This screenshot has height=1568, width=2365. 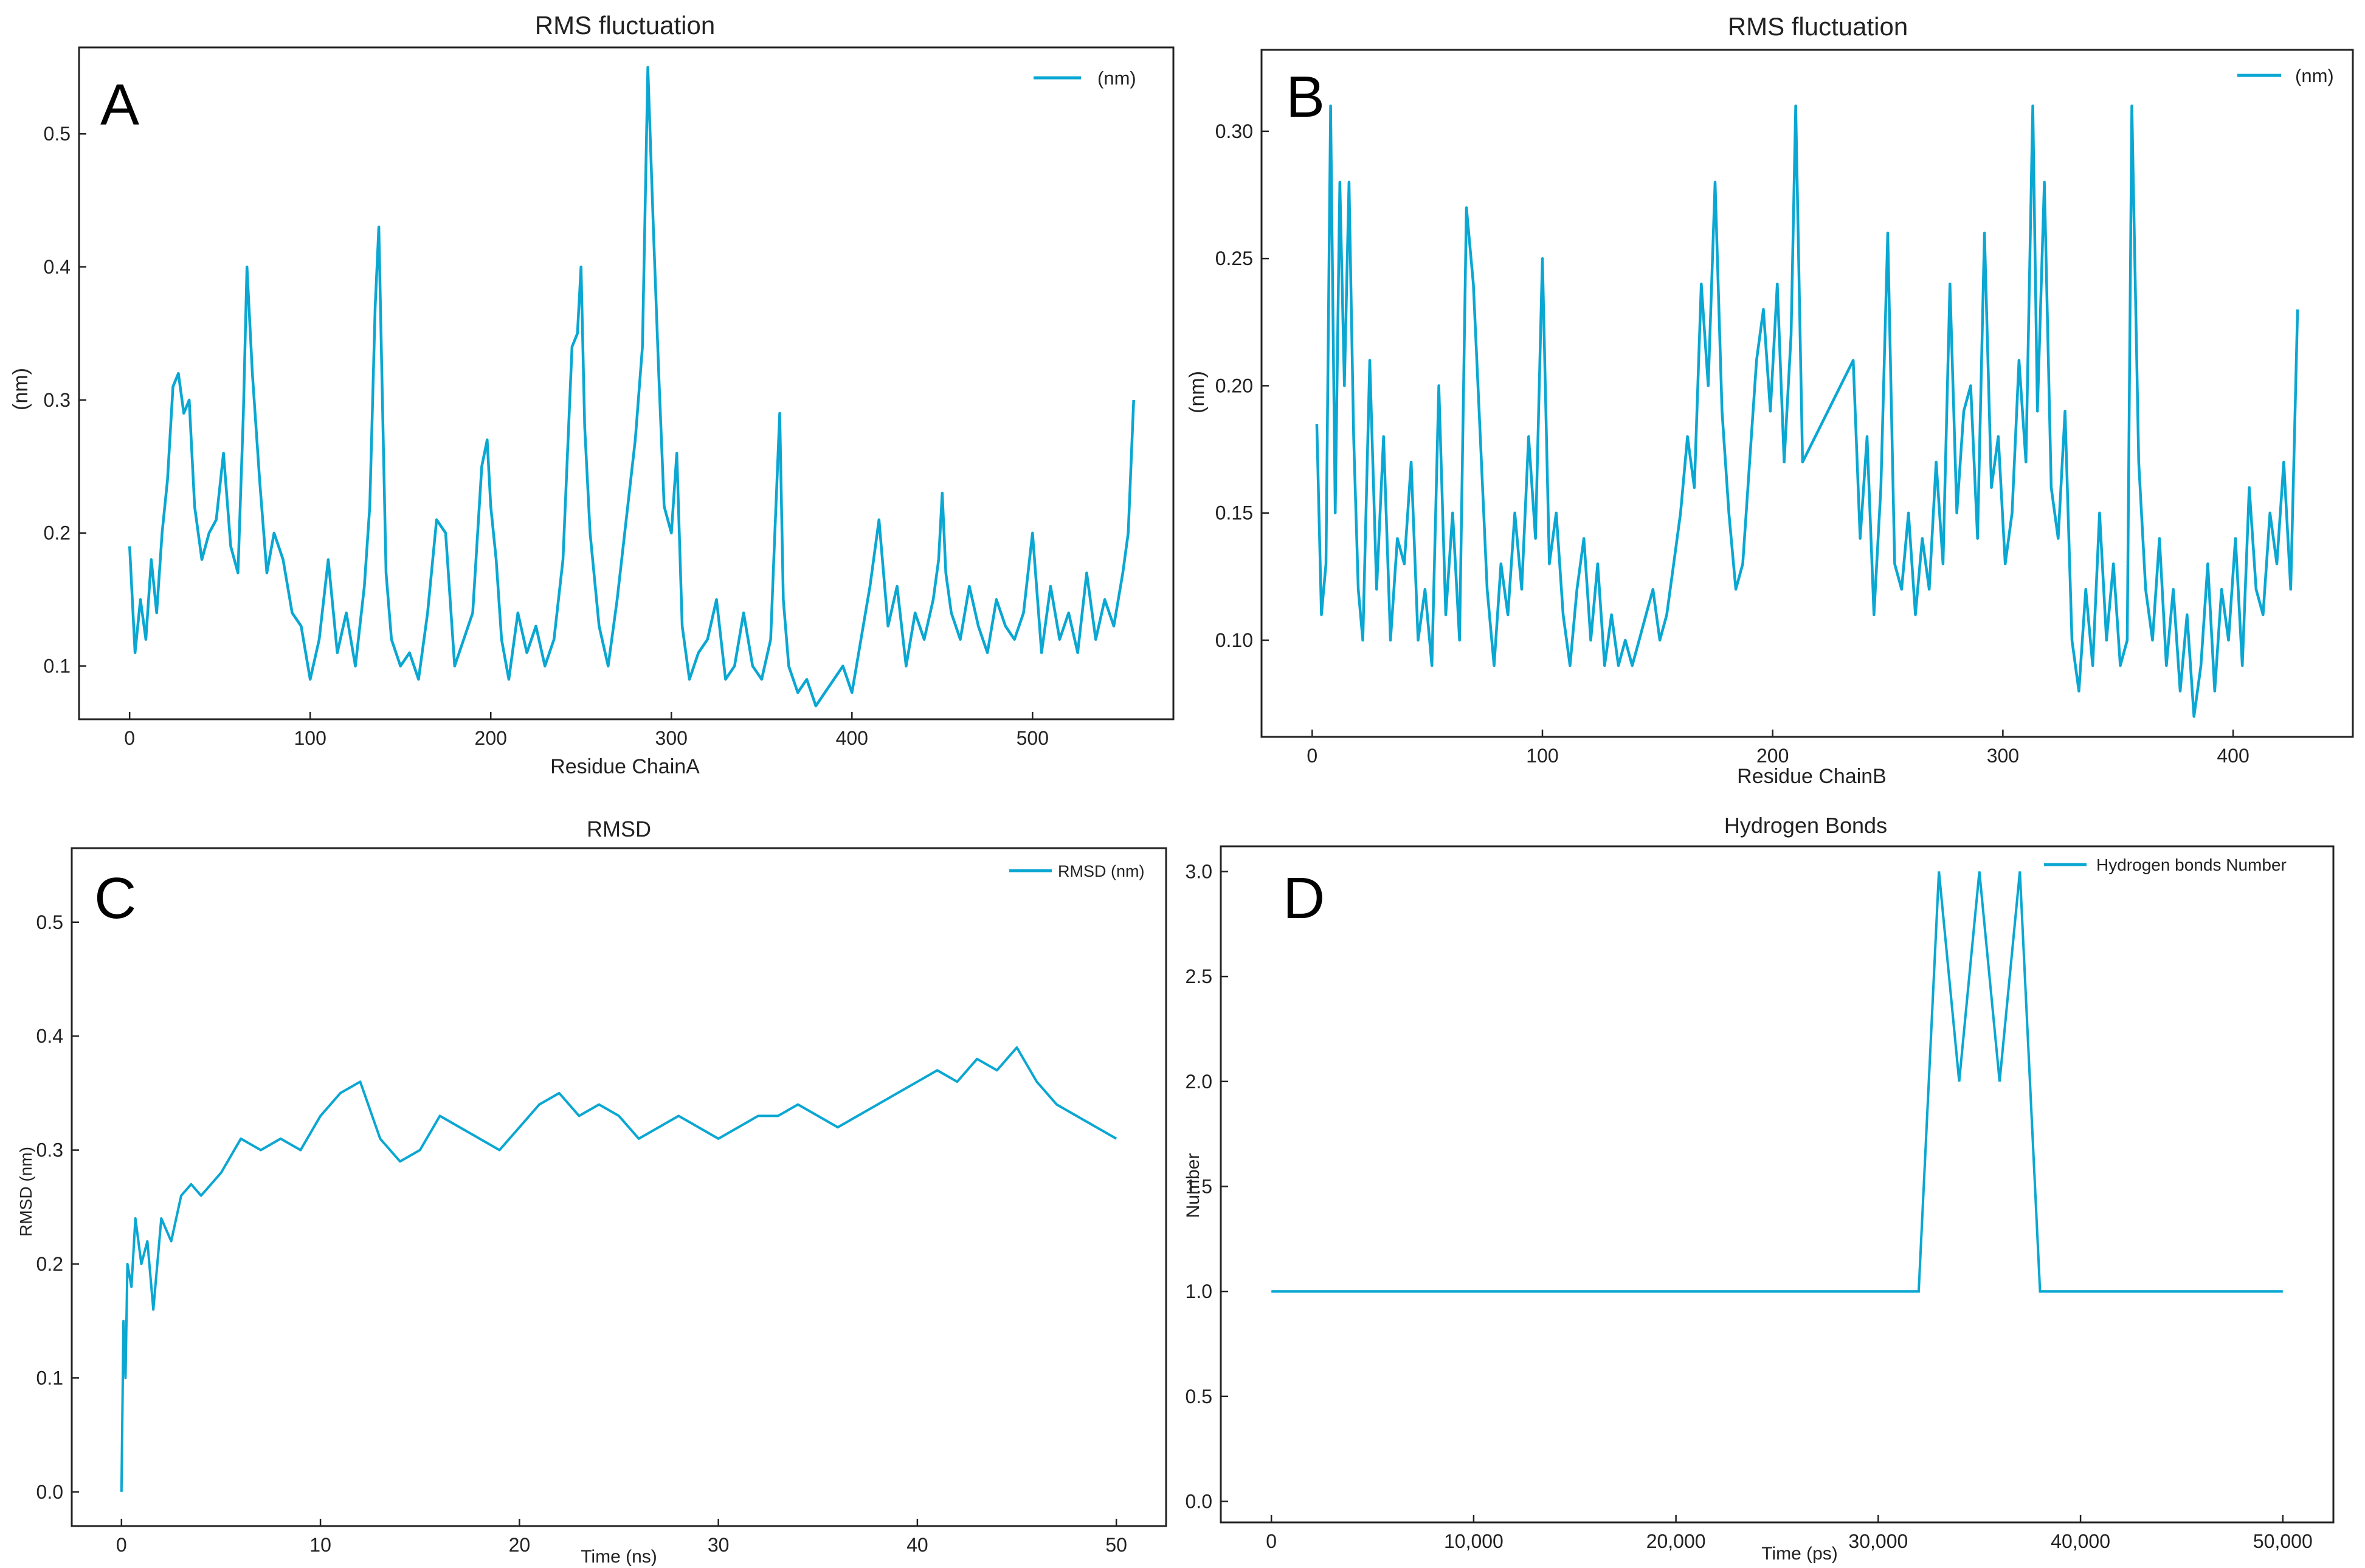 What do you see at coordinates (2283, 1541) in the screenshot?
I see `x-tick-label: 50,000` at bounding box center [2283, 1541].